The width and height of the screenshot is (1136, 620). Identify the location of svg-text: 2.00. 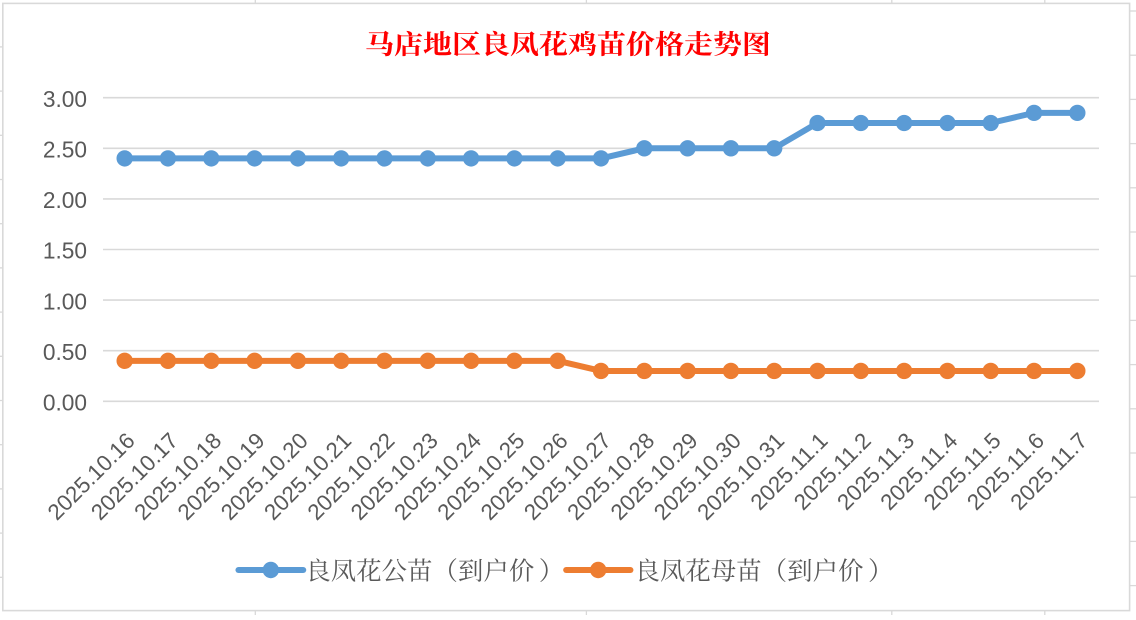
(65, 200).